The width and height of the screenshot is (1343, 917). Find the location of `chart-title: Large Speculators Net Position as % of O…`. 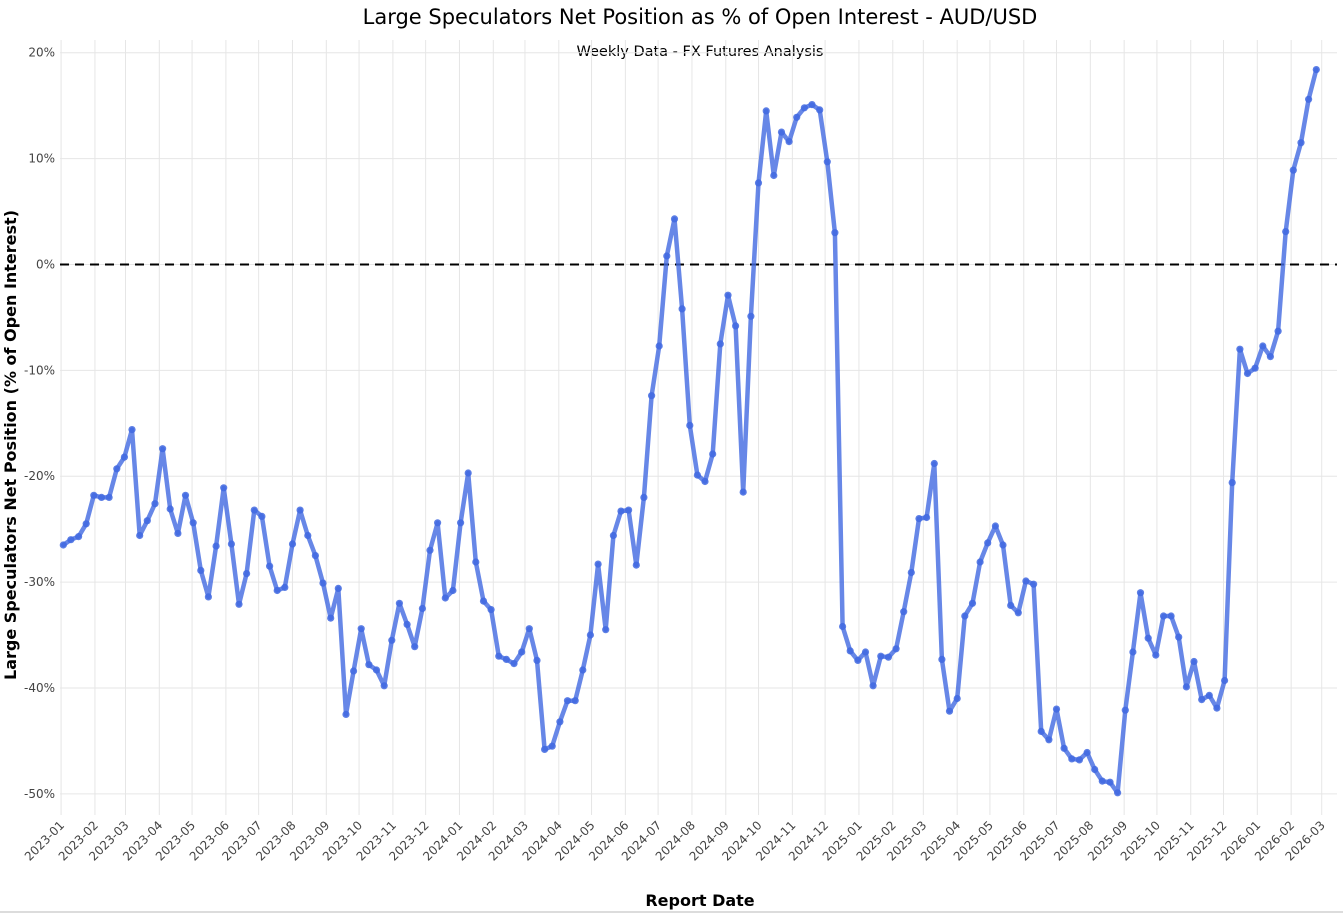

chart-title: Large Speculators Net Position as % of O… is located at coordinates (700, 17).